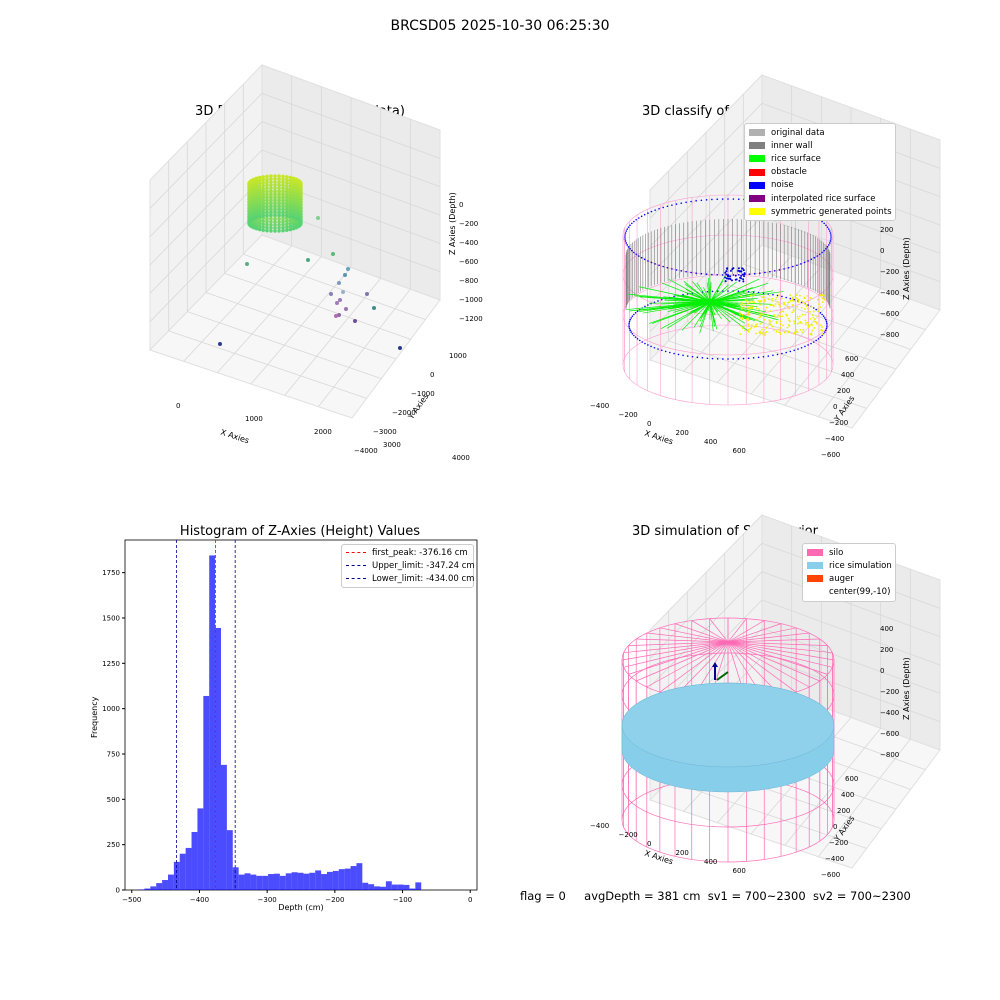 The image size is (1000, 1000). Describe the element at coordinates (890, 314) in the screenshot. I see `panel2-z-tick: −600` at that location.